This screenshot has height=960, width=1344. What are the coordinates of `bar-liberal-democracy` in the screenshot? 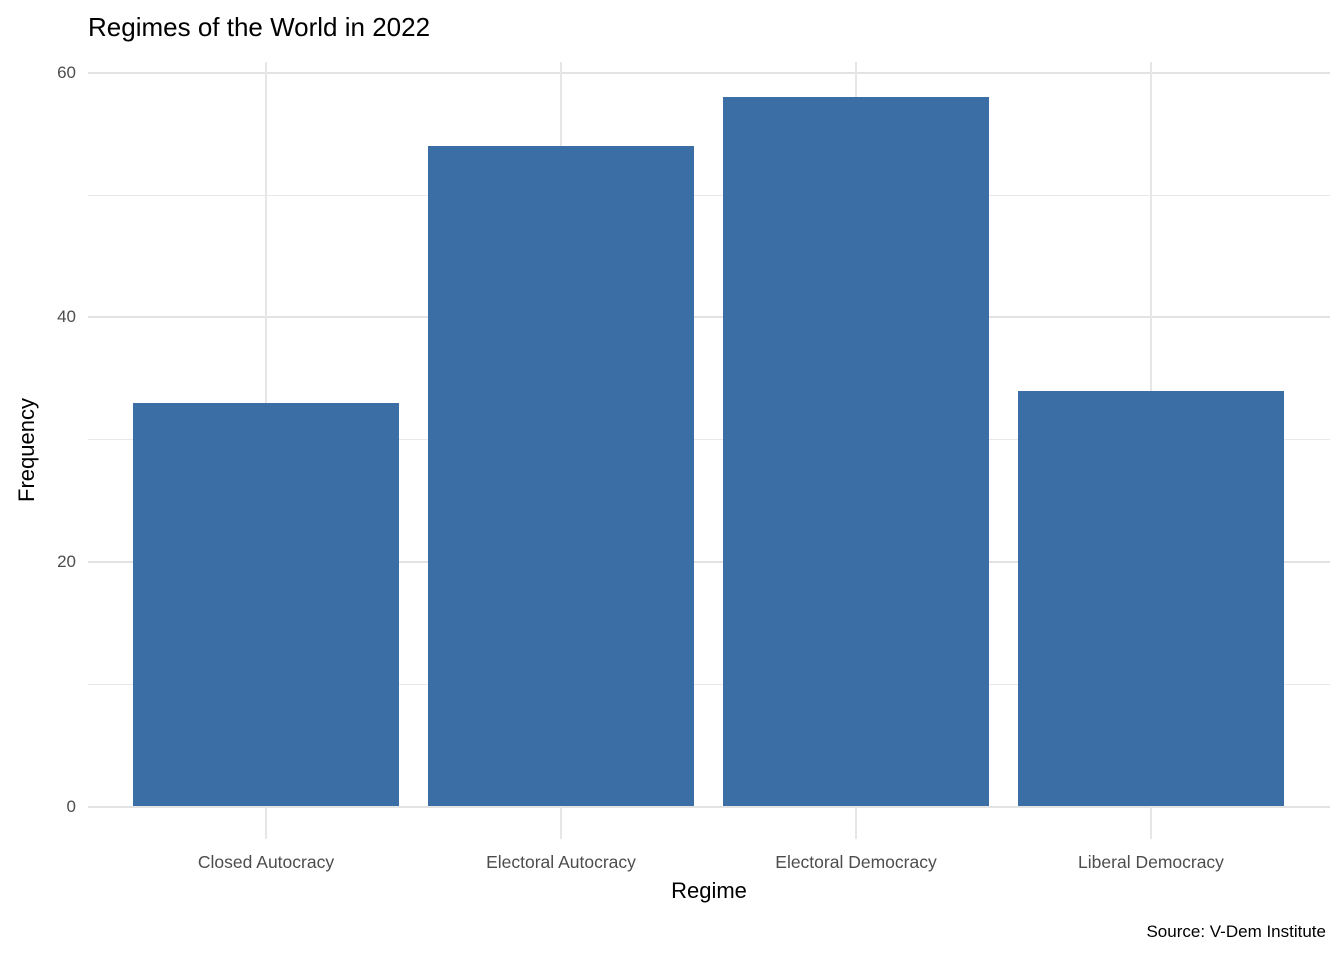 It's located at (1151, 598).